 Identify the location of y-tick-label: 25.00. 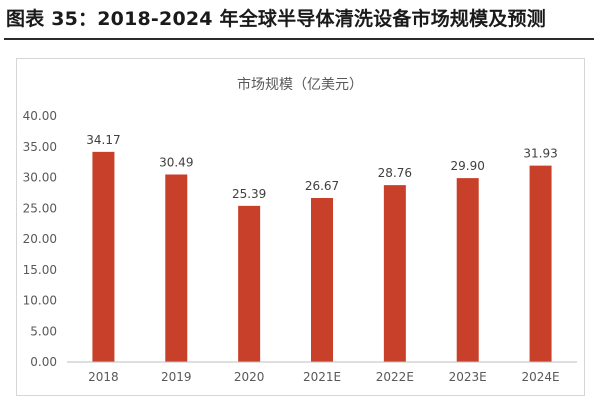
(40, 208).